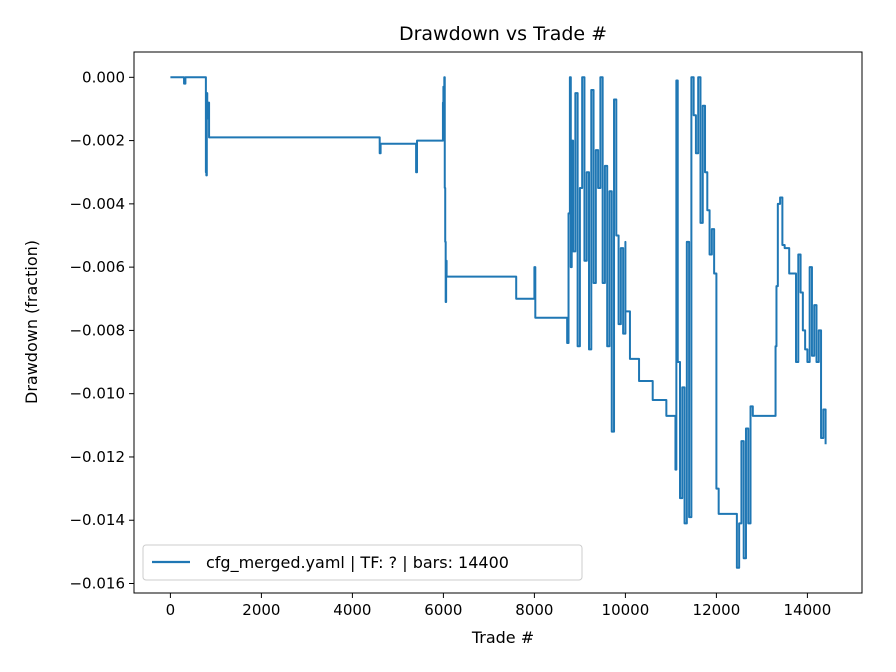 The width and height of the screenshot is (896, 672). What do you see at coordinates (97, 457) in the screenshot?
I see `y-tick-label: −0.012` at bounding box center [97, 457].